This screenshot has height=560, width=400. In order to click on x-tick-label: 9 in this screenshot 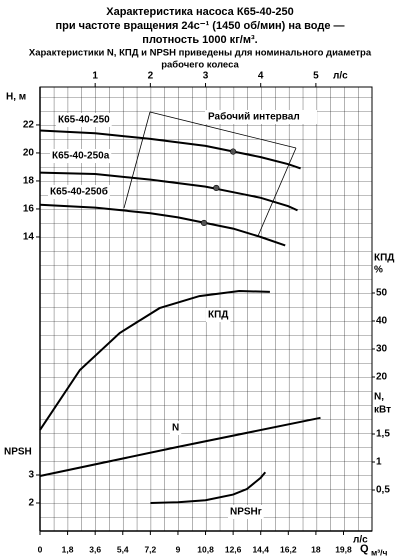, I will do `click(178, 549)`.